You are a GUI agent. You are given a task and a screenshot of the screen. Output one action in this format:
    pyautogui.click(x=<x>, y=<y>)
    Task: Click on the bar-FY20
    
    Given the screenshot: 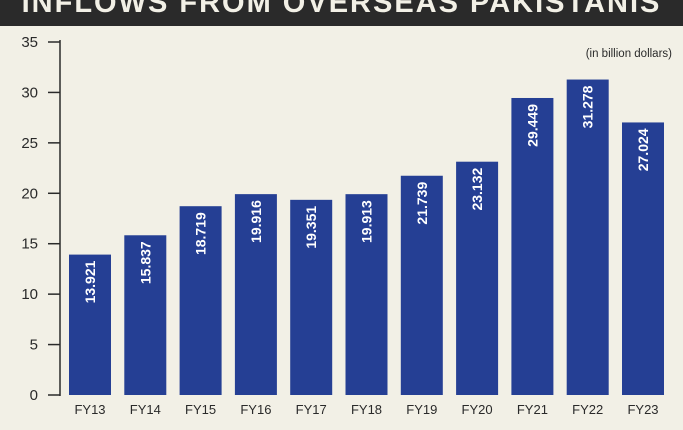 What is the action you would take?
    pyautogui.click(x=477, y=278)
    